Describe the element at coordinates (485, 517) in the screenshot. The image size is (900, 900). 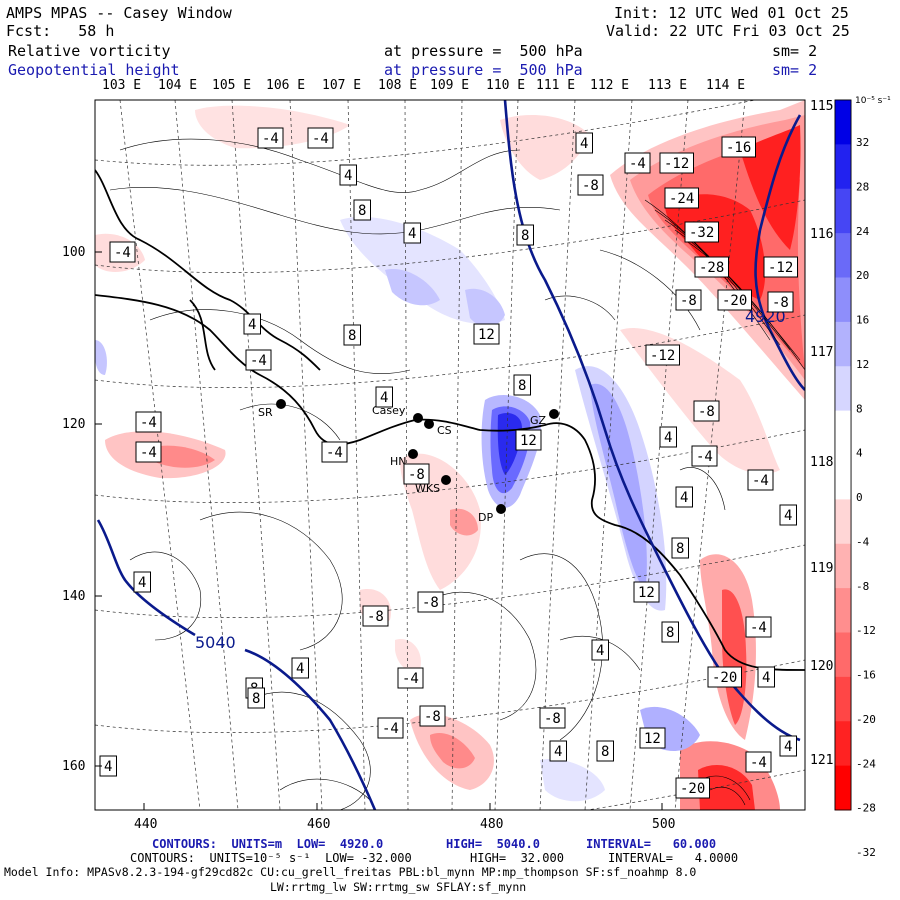
I see `station-label: DP` at that location.